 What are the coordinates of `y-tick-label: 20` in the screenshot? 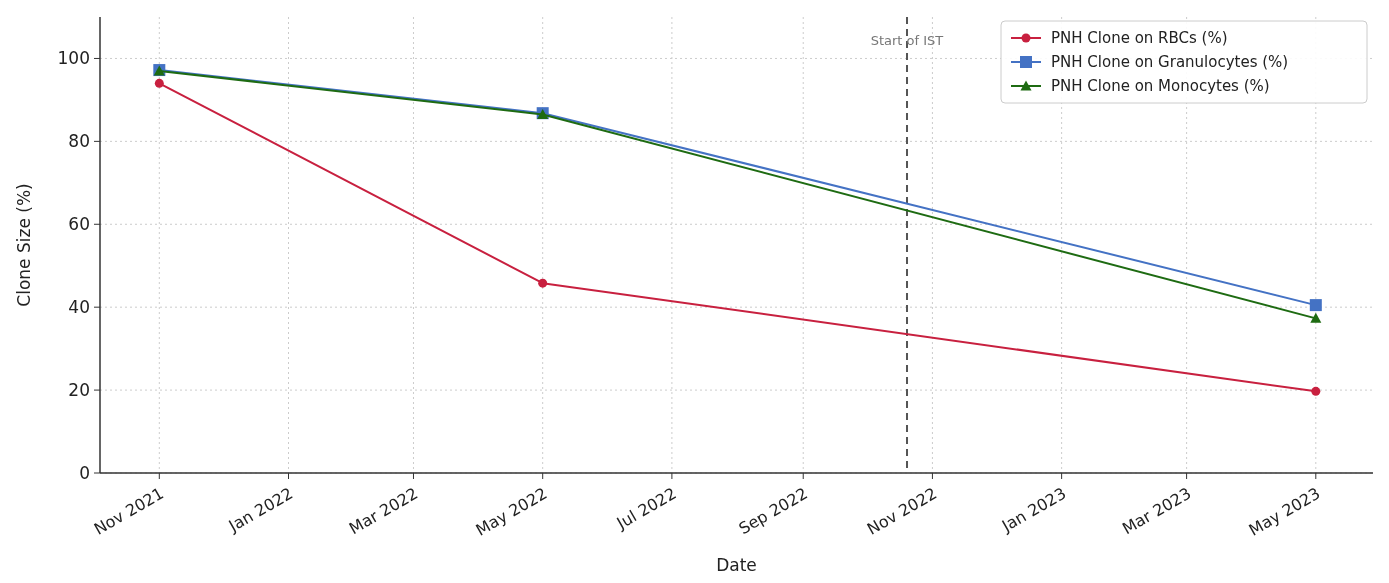 It's located at (79, 390).